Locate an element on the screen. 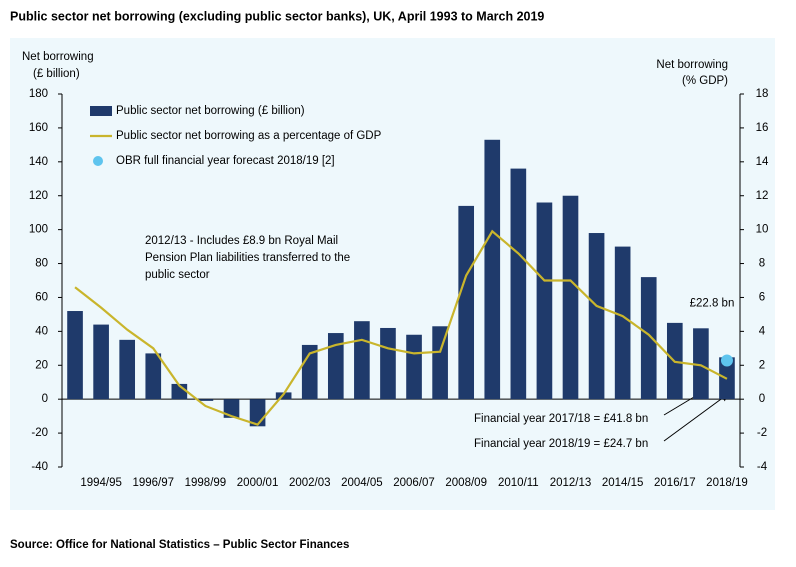  y-axis-label: Net borrowing is located at coordinates (58, 57).